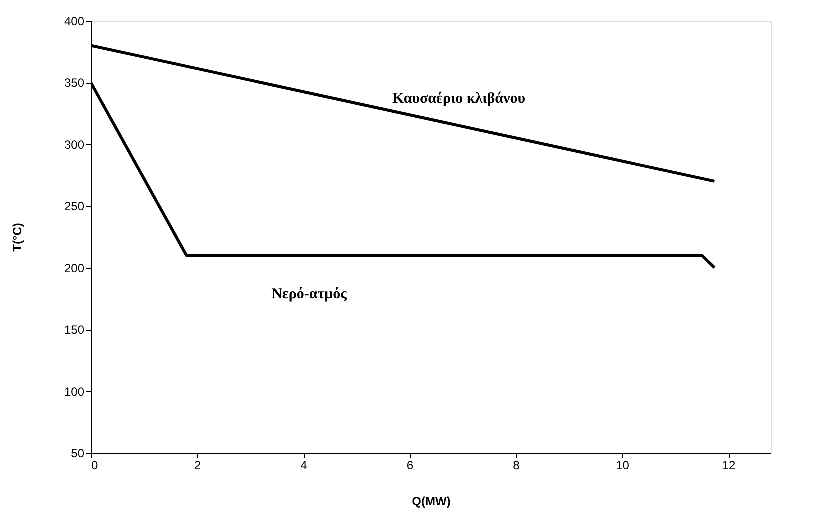 The width and height of the screenshot is (824, 522). Describe the element at coordinates (95, 465) in the screenshot. I see `x-tick-label: 0` at that location.